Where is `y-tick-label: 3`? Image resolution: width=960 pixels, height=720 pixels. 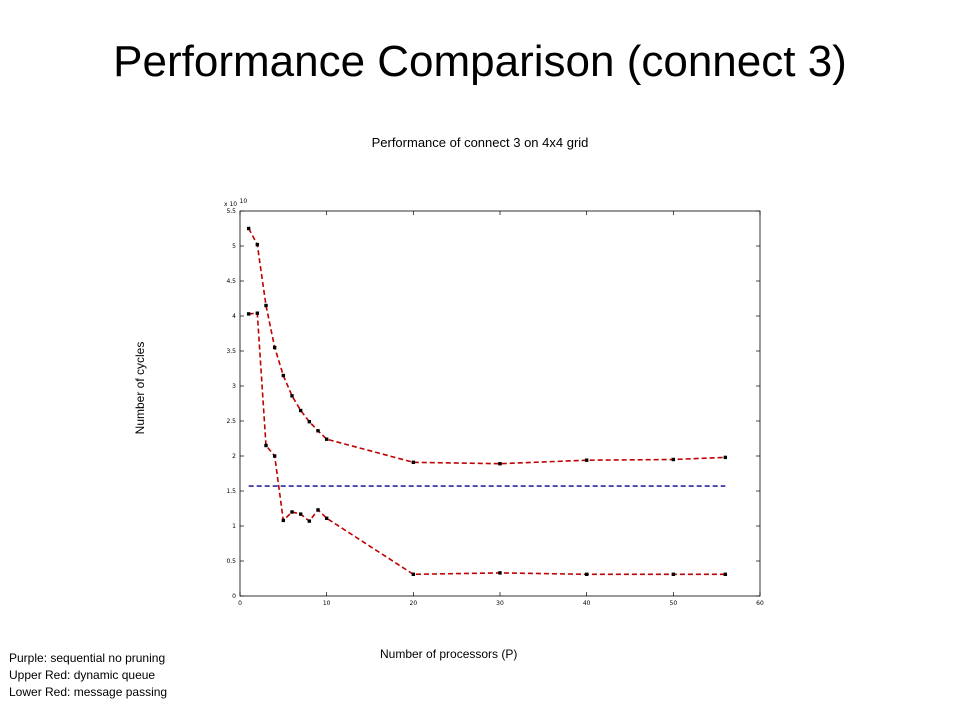
y-tick-label: 3 is located at coordinates (234, 386).